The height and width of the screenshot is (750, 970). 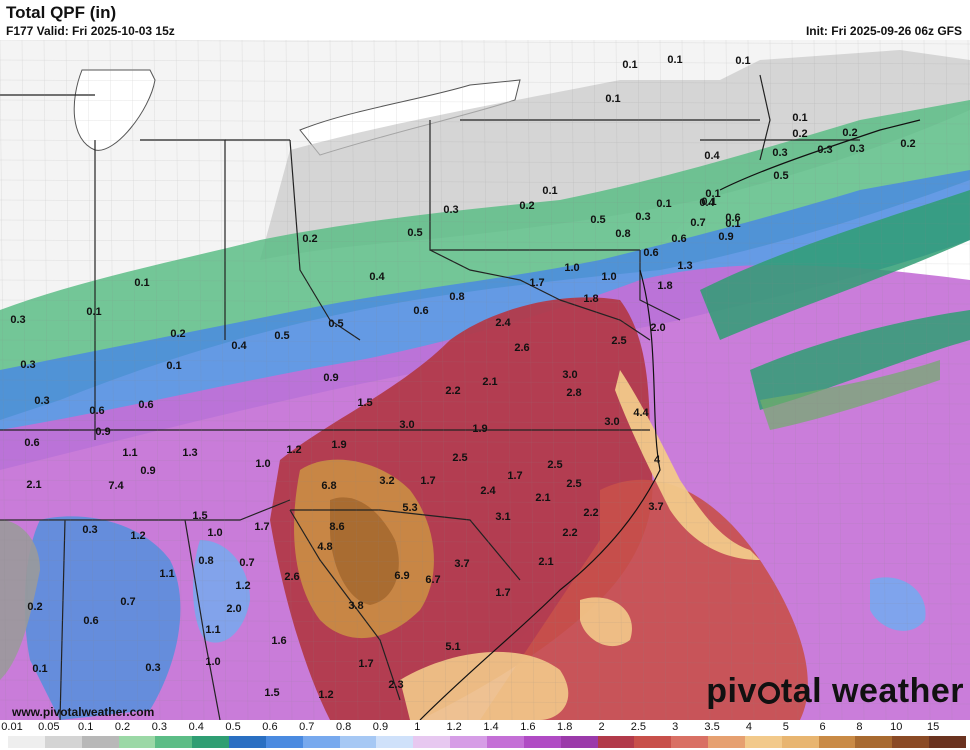 I want to click on qpf-value-label: 1.6, so click(x=278, y=641).